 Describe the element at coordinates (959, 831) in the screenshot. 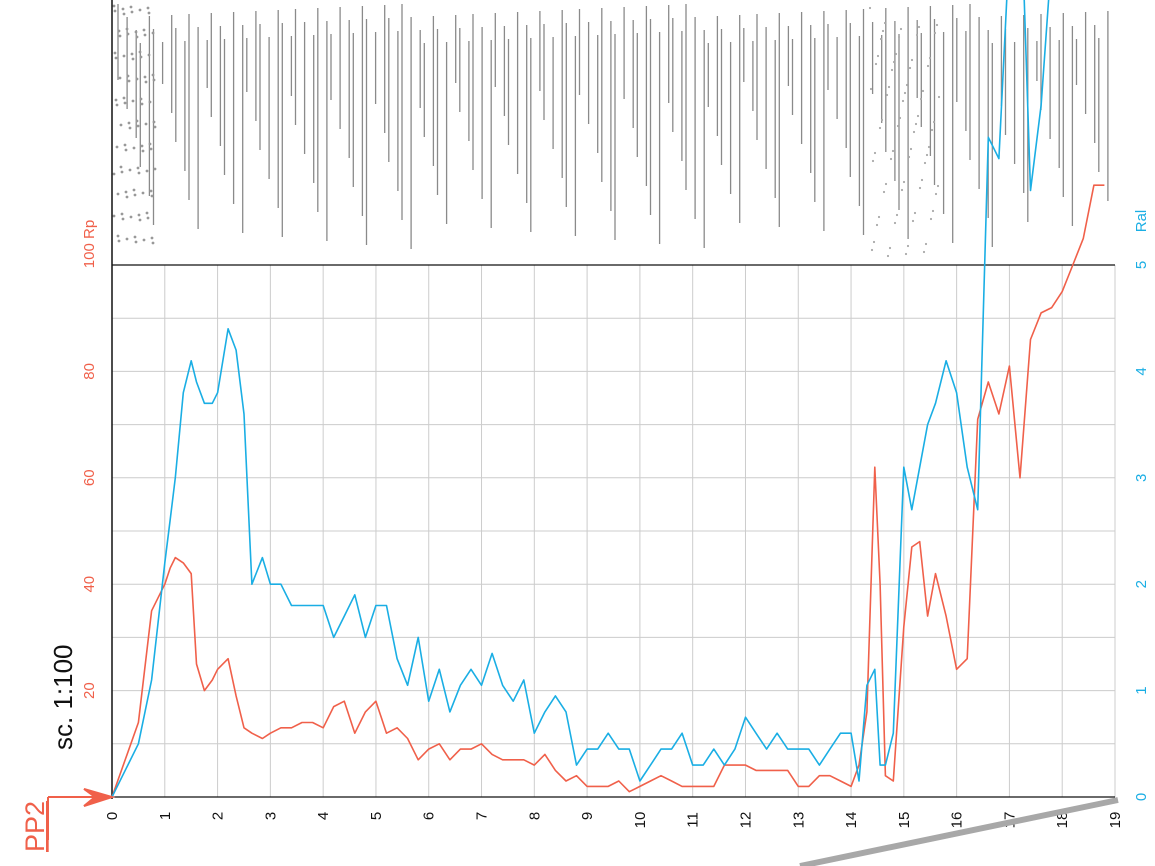

I see `ground-profile-line` at that location.